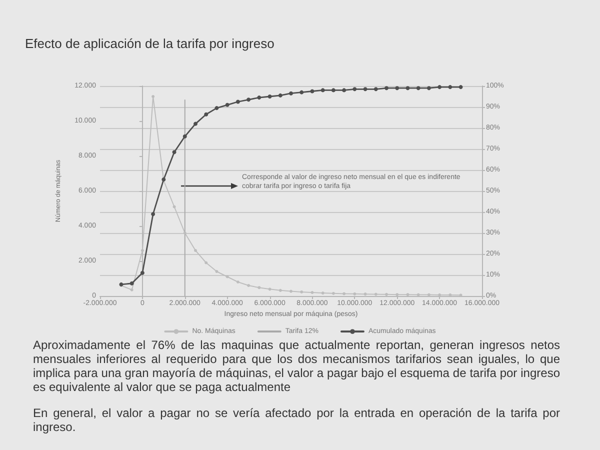 The image size is (600, 450). Describe the element at coordinates (296, 420) in the screenshot. I see `text: En general, el valor a pagar no se vería afectado por la entrada en operación de la tarifa por ingreso.` at that location.